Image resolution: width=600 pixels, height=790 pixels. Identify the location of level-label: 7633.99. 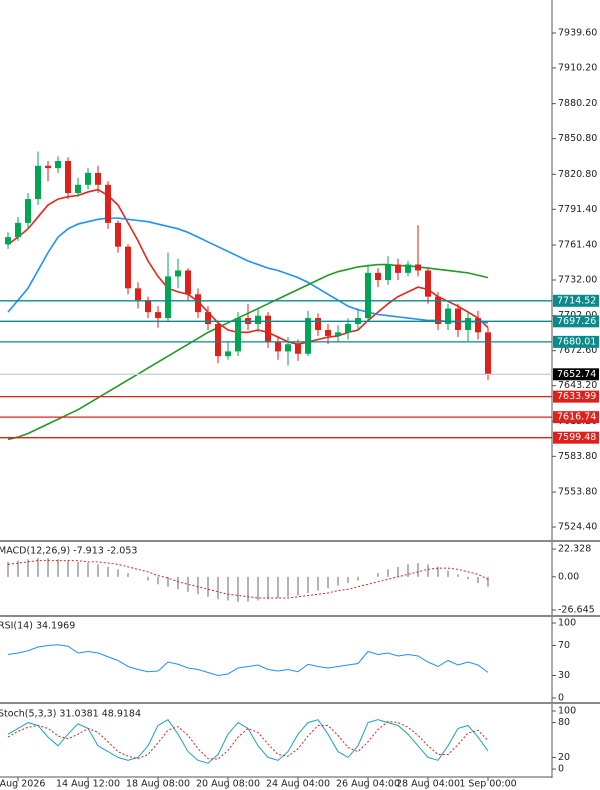
(576, 396).